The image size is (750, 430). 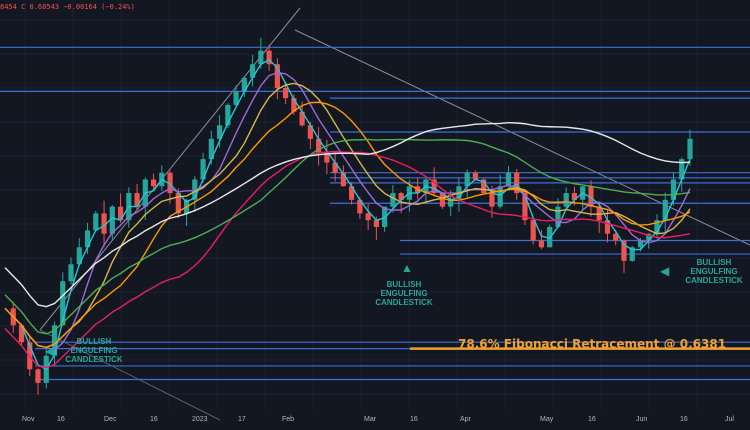 I want to click on x-tick-label: Jul, so click(x=729, y=419).